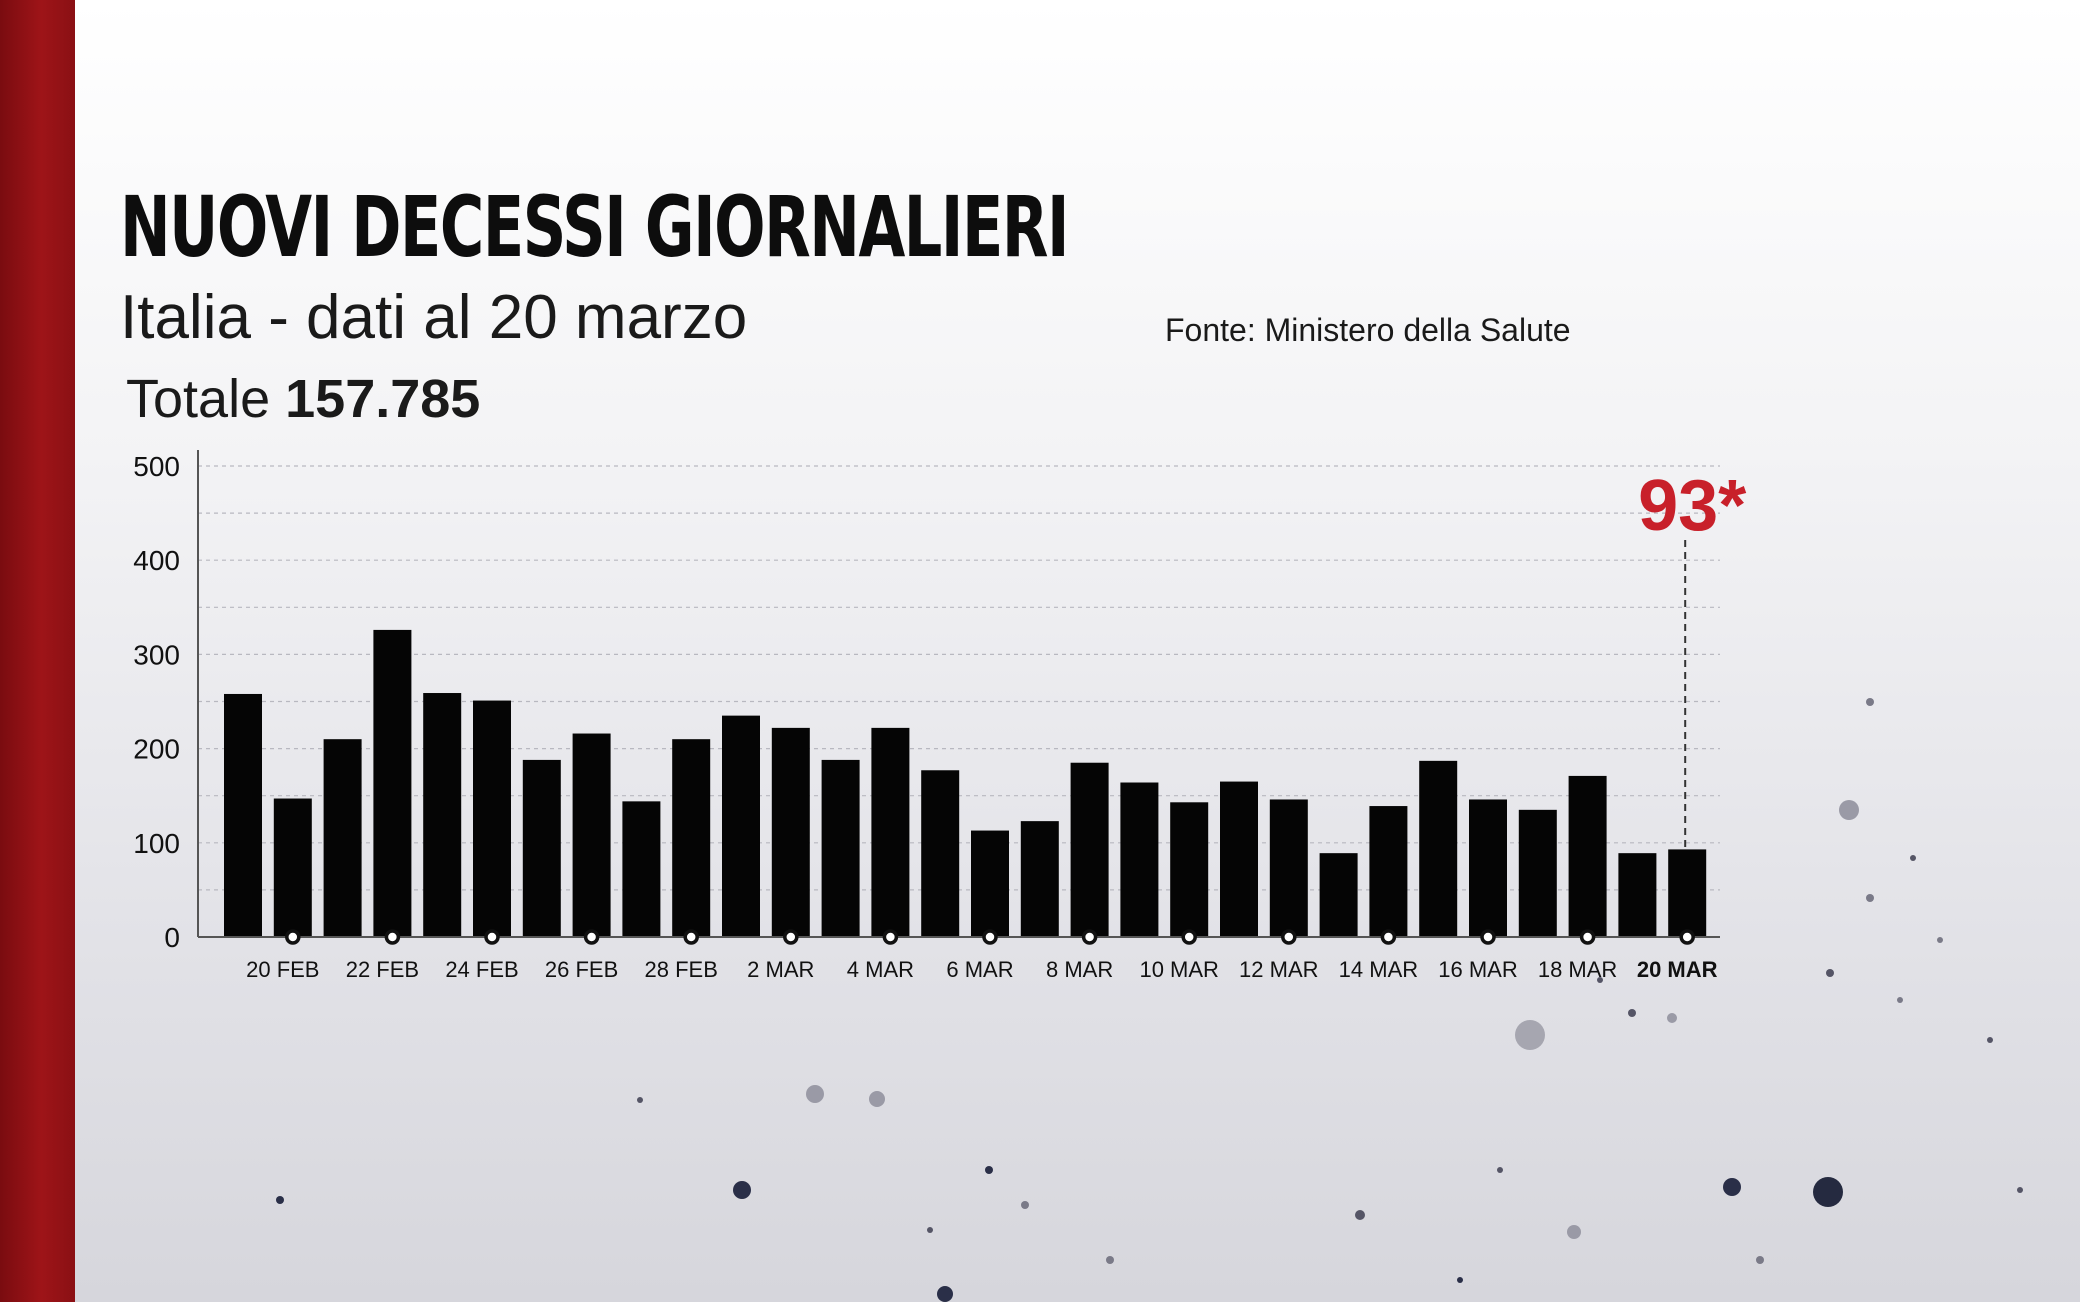 This screenshot has width=2080, height=1302. Describe the element at coordinates (172, 937) in the screenshot. I see `y-tick-label: 0` at that location.